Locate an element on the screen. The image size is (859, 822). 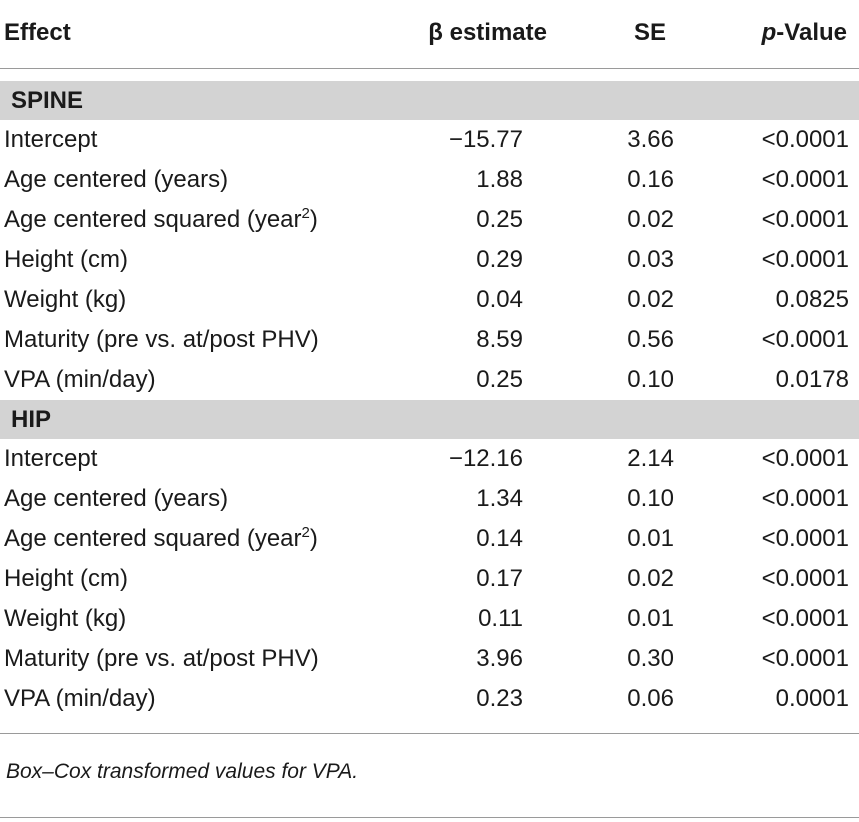
header-p-rest: -Value is located at coordinates (811, 32).